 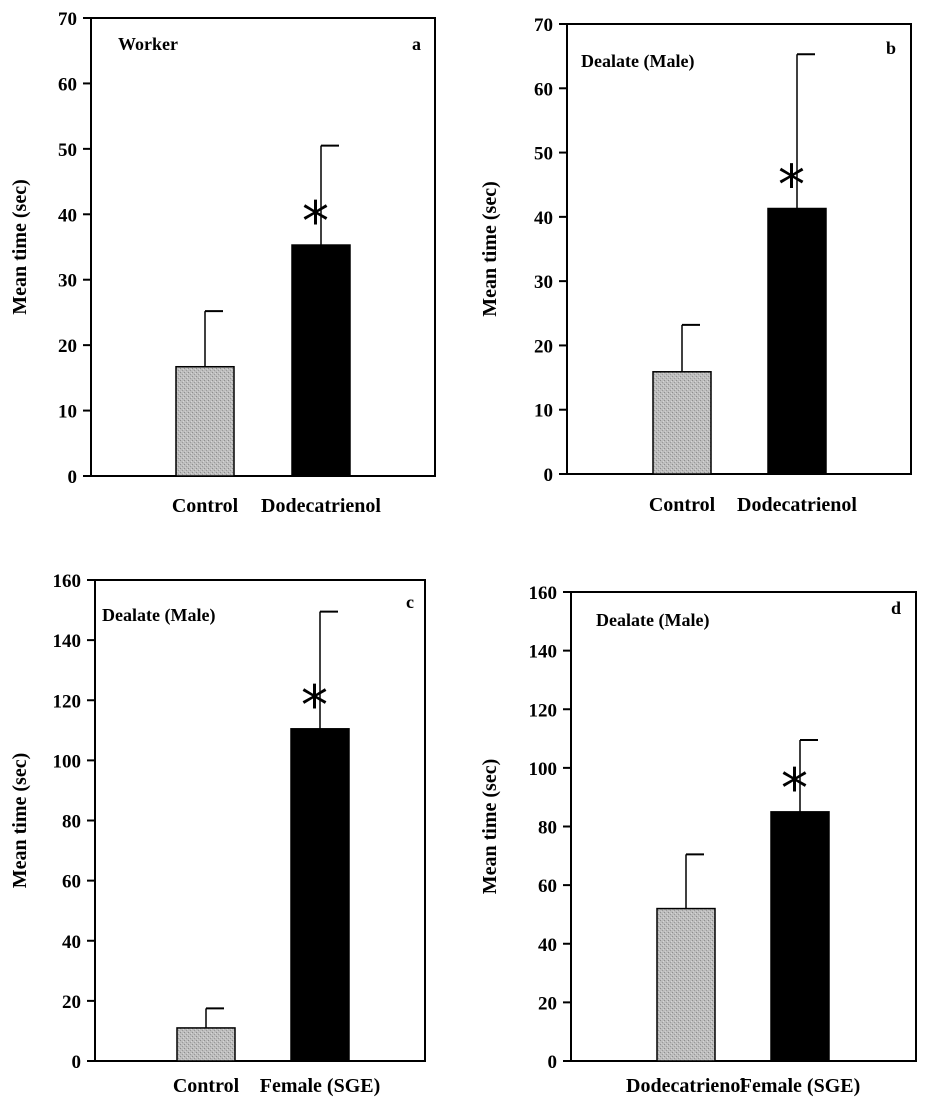 What do you see at coordinates (148, 44) in the screenshot?
I see `panel-title: Worker` at bounding box center [148, 44].